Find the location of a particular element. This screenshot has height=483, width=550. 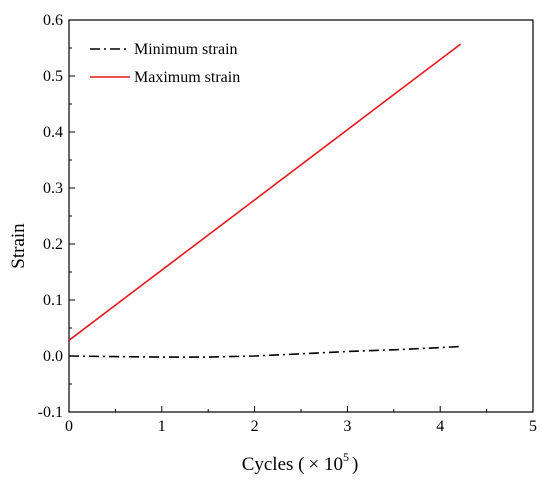

x-axis-title-text: Cycles ( is located at coordinates (273, 464).